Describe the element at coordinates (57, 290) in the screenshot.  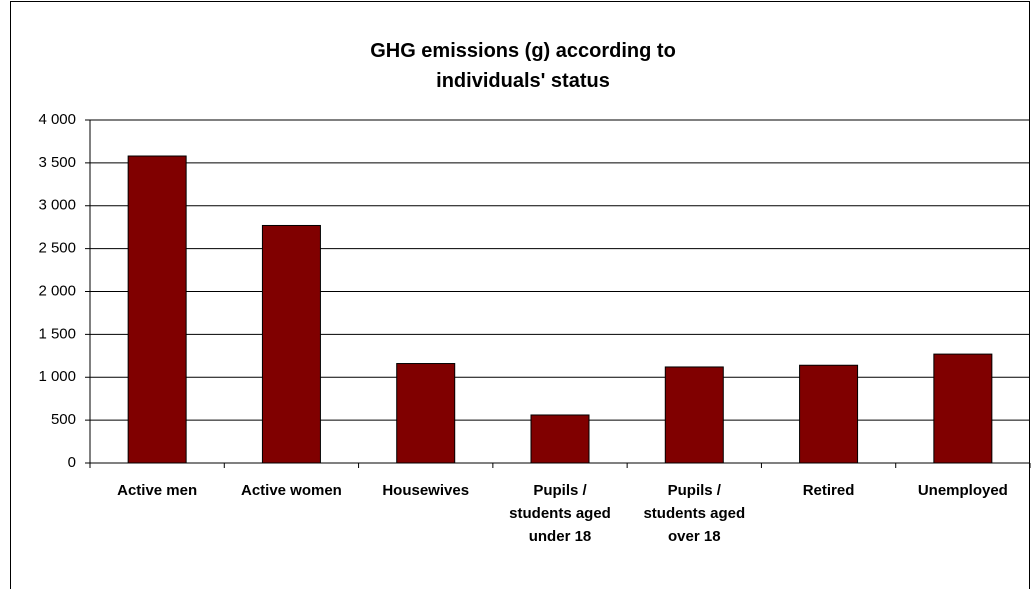
I see `y-tick-label: 2 000` at that location.